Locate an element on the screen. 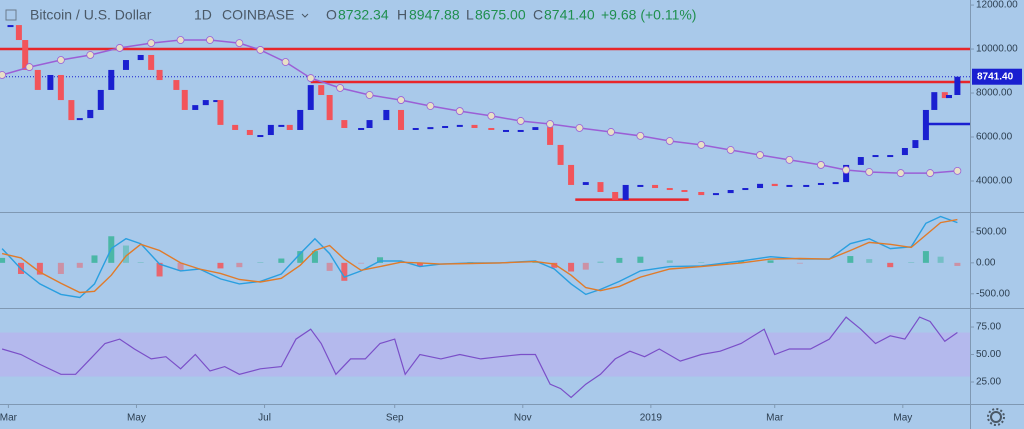  x-tick-label: May is located at coordinates (136, 418).